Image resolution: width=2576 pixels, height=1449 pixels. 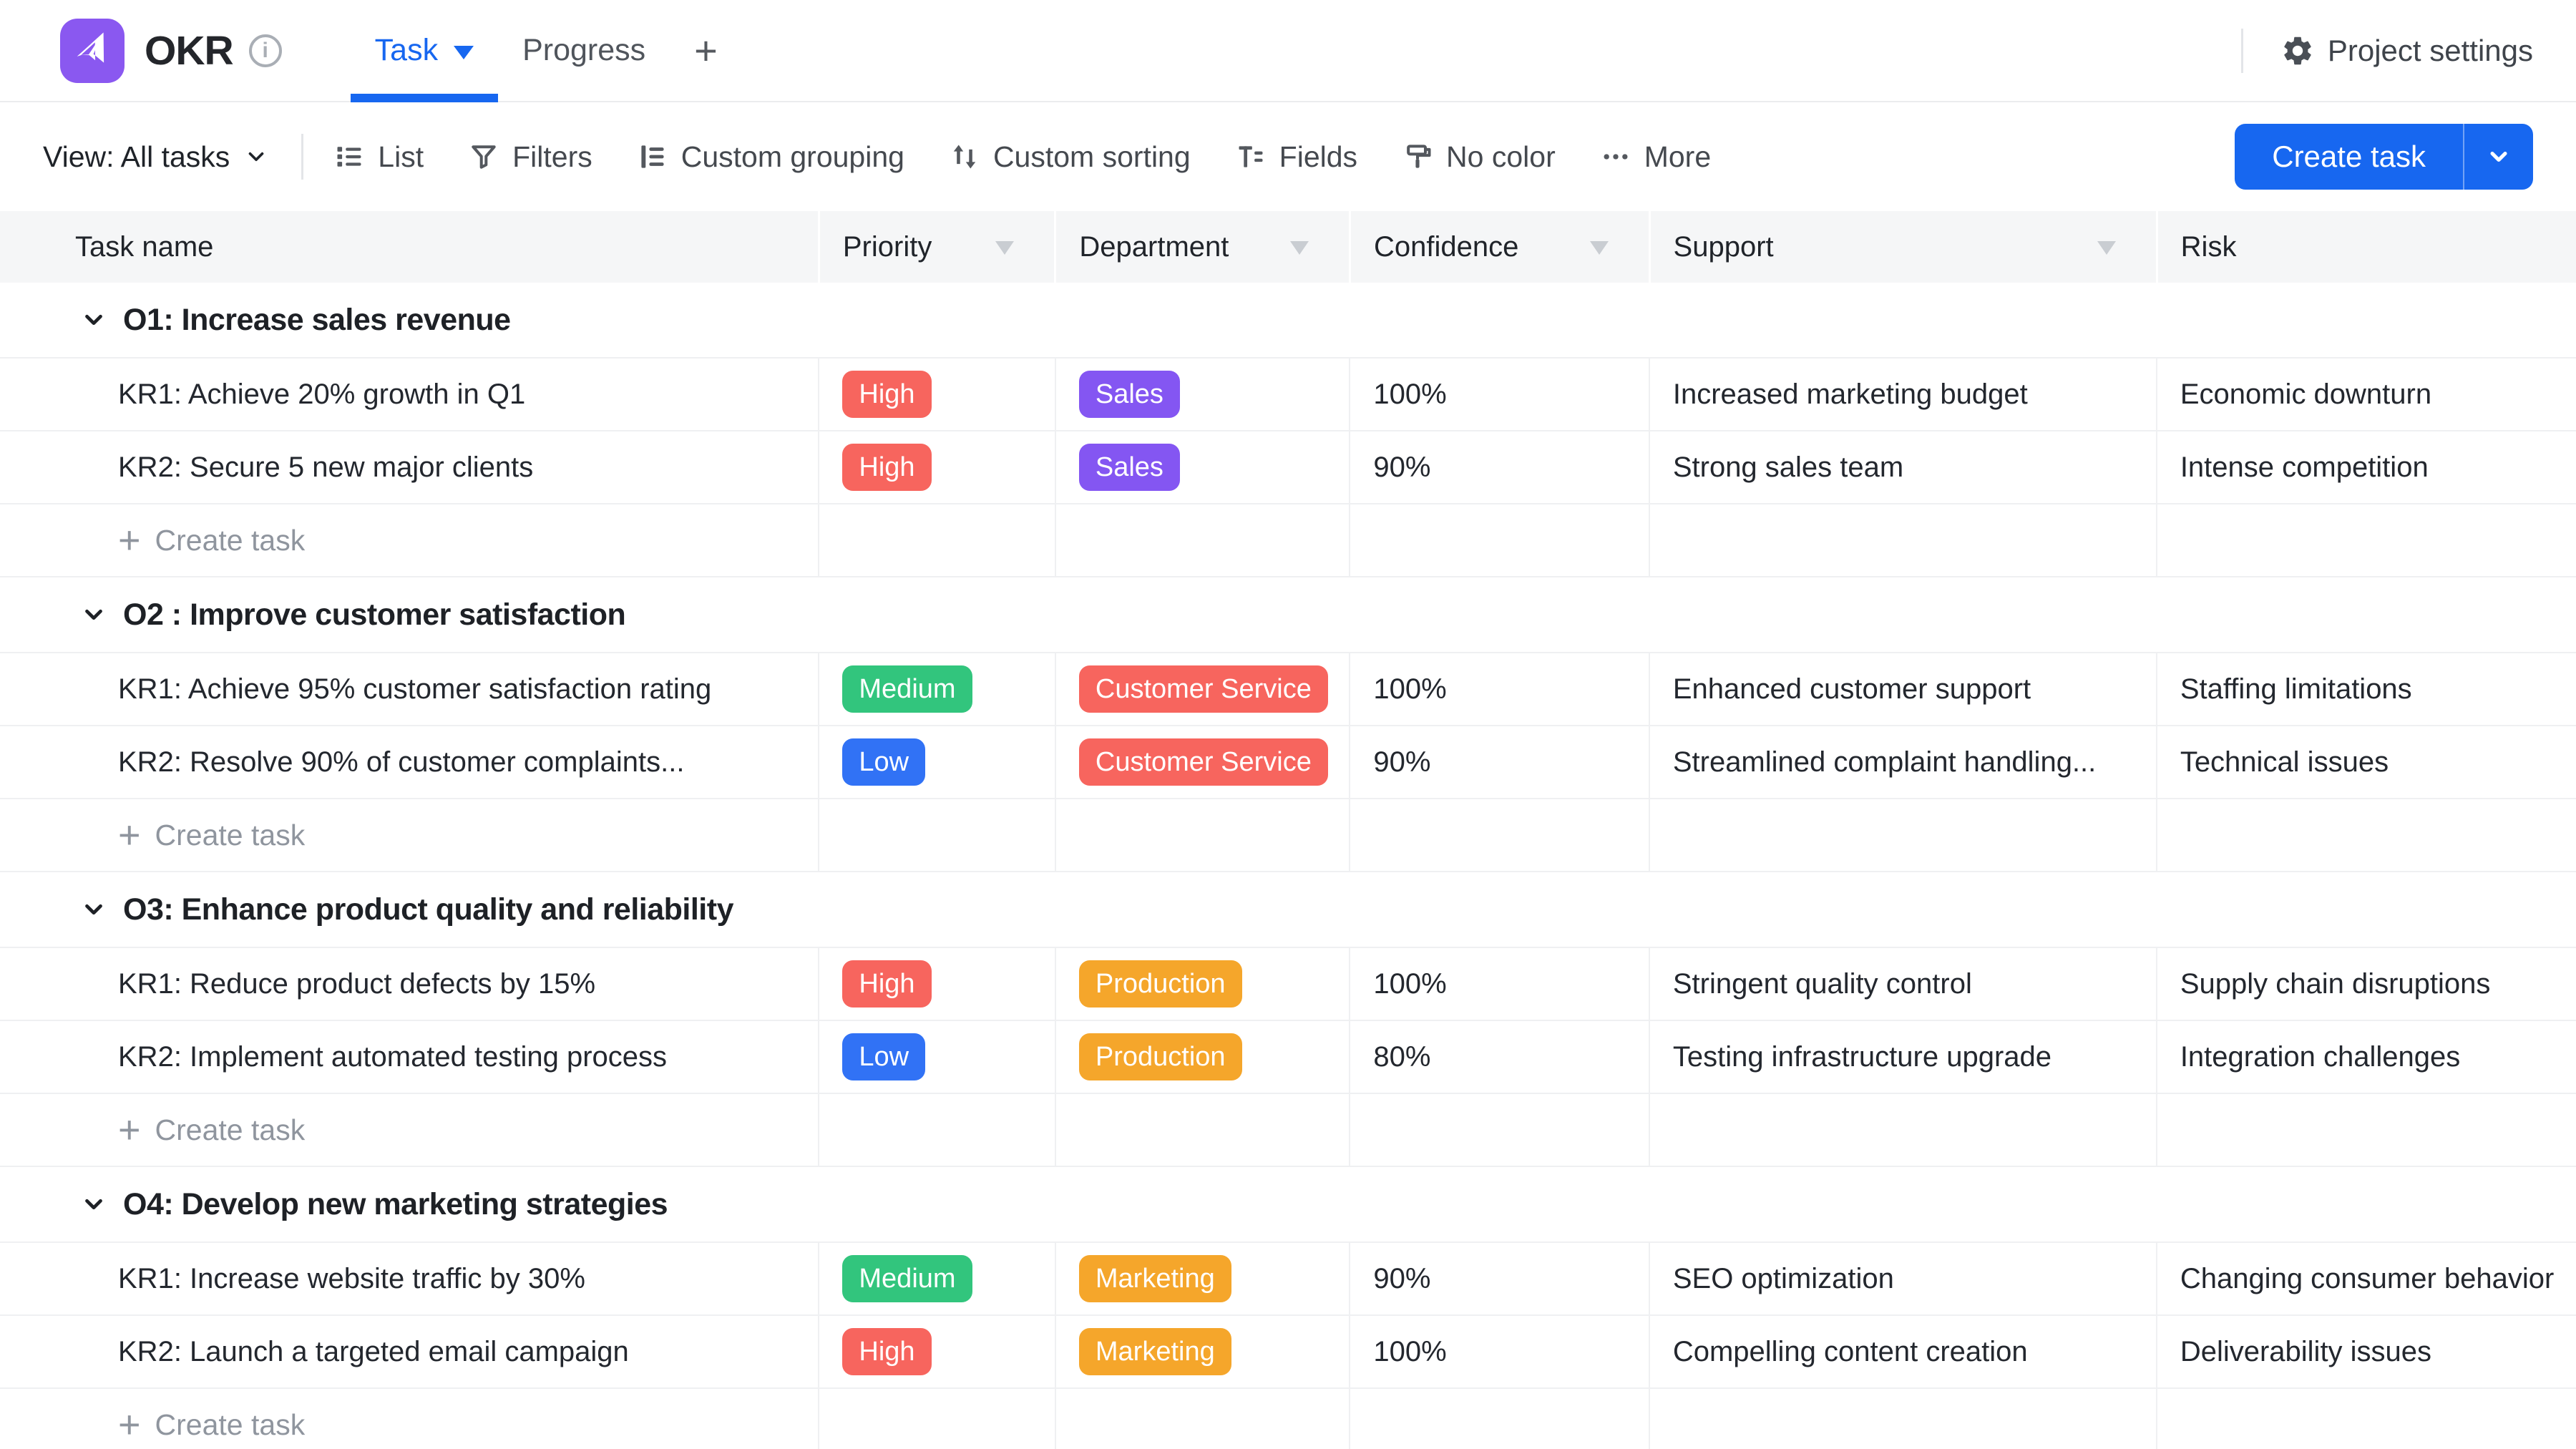 I want to click on risk-value: Economic downturn, so click(x=2306, y=394).